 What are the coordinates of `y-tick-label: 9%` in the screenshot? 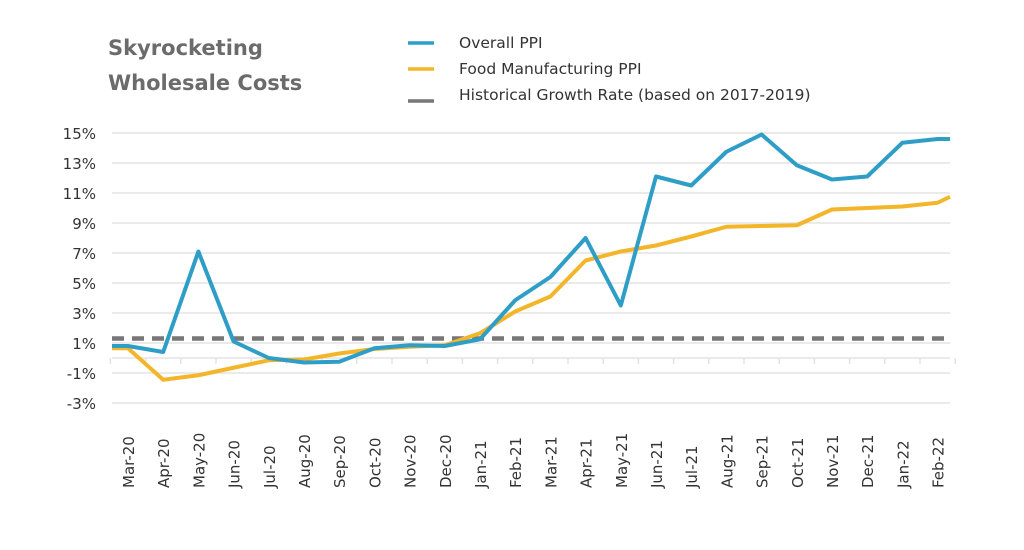 It's located at (84, 224).